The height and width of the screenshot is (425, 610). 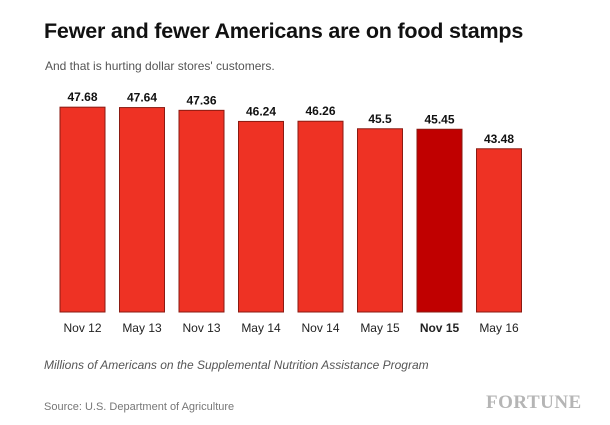 I want to click on x-tick-label: May 16, so click(x=499, y=328).